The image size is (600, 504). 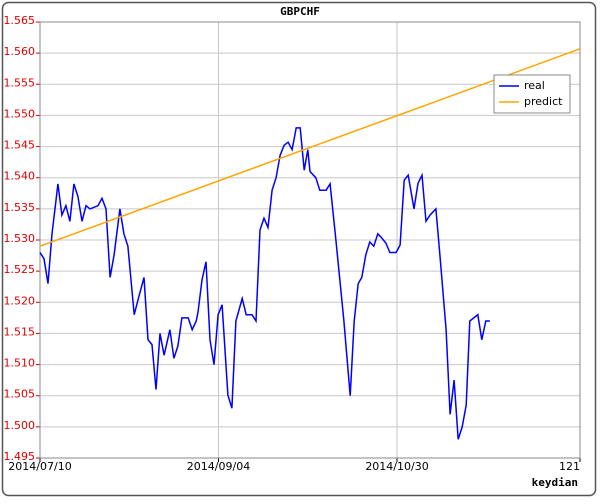 What do you see at coordinates (300, 11) in the screenshot?
I see `chart-title: GBPCHF` at bounding box center [300, 11].